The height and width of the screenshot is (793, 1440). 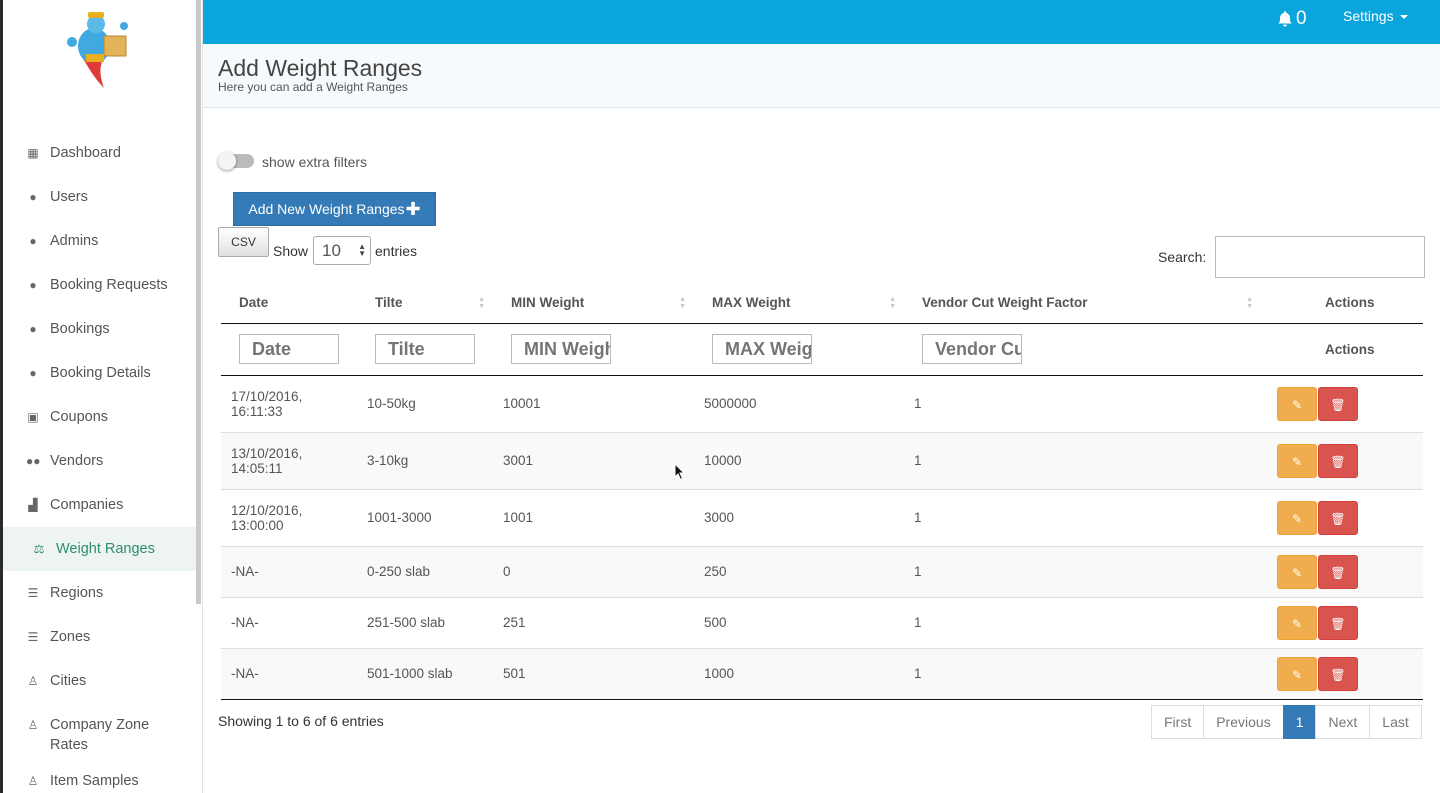 What do you see at coordinates (236, 161) in the screenshot?
I see `extra-filters-toggle` at bounding box center [236, 161].